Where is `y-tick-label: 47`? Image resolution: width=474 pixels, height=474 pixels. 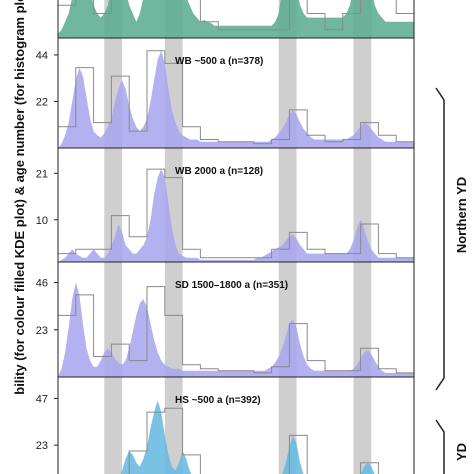 y-tick-label: 47 is located at coordinates (42, 399).